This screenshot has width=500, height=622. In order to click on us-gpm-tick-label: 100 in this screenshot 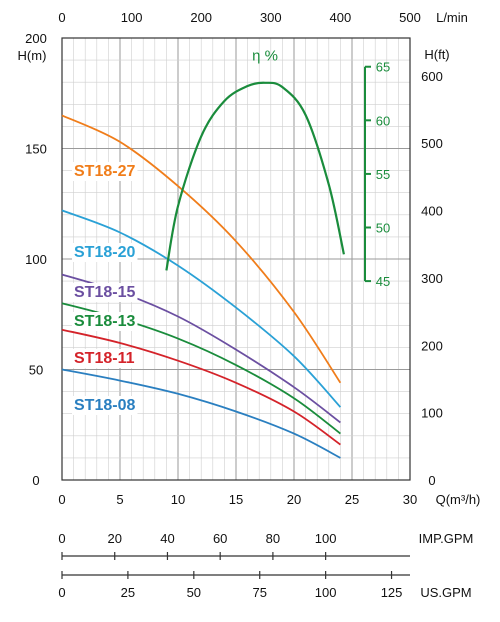, I will do `click(326, 592)`.